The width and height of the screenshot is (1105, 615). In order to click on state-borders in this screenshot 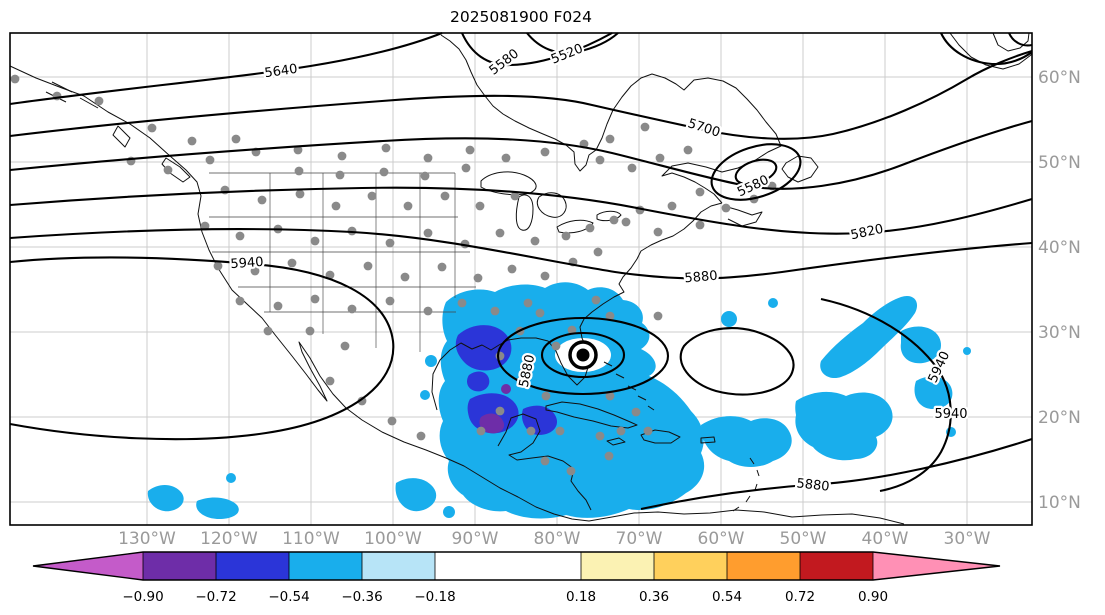, I will do `click(342, 262)`.